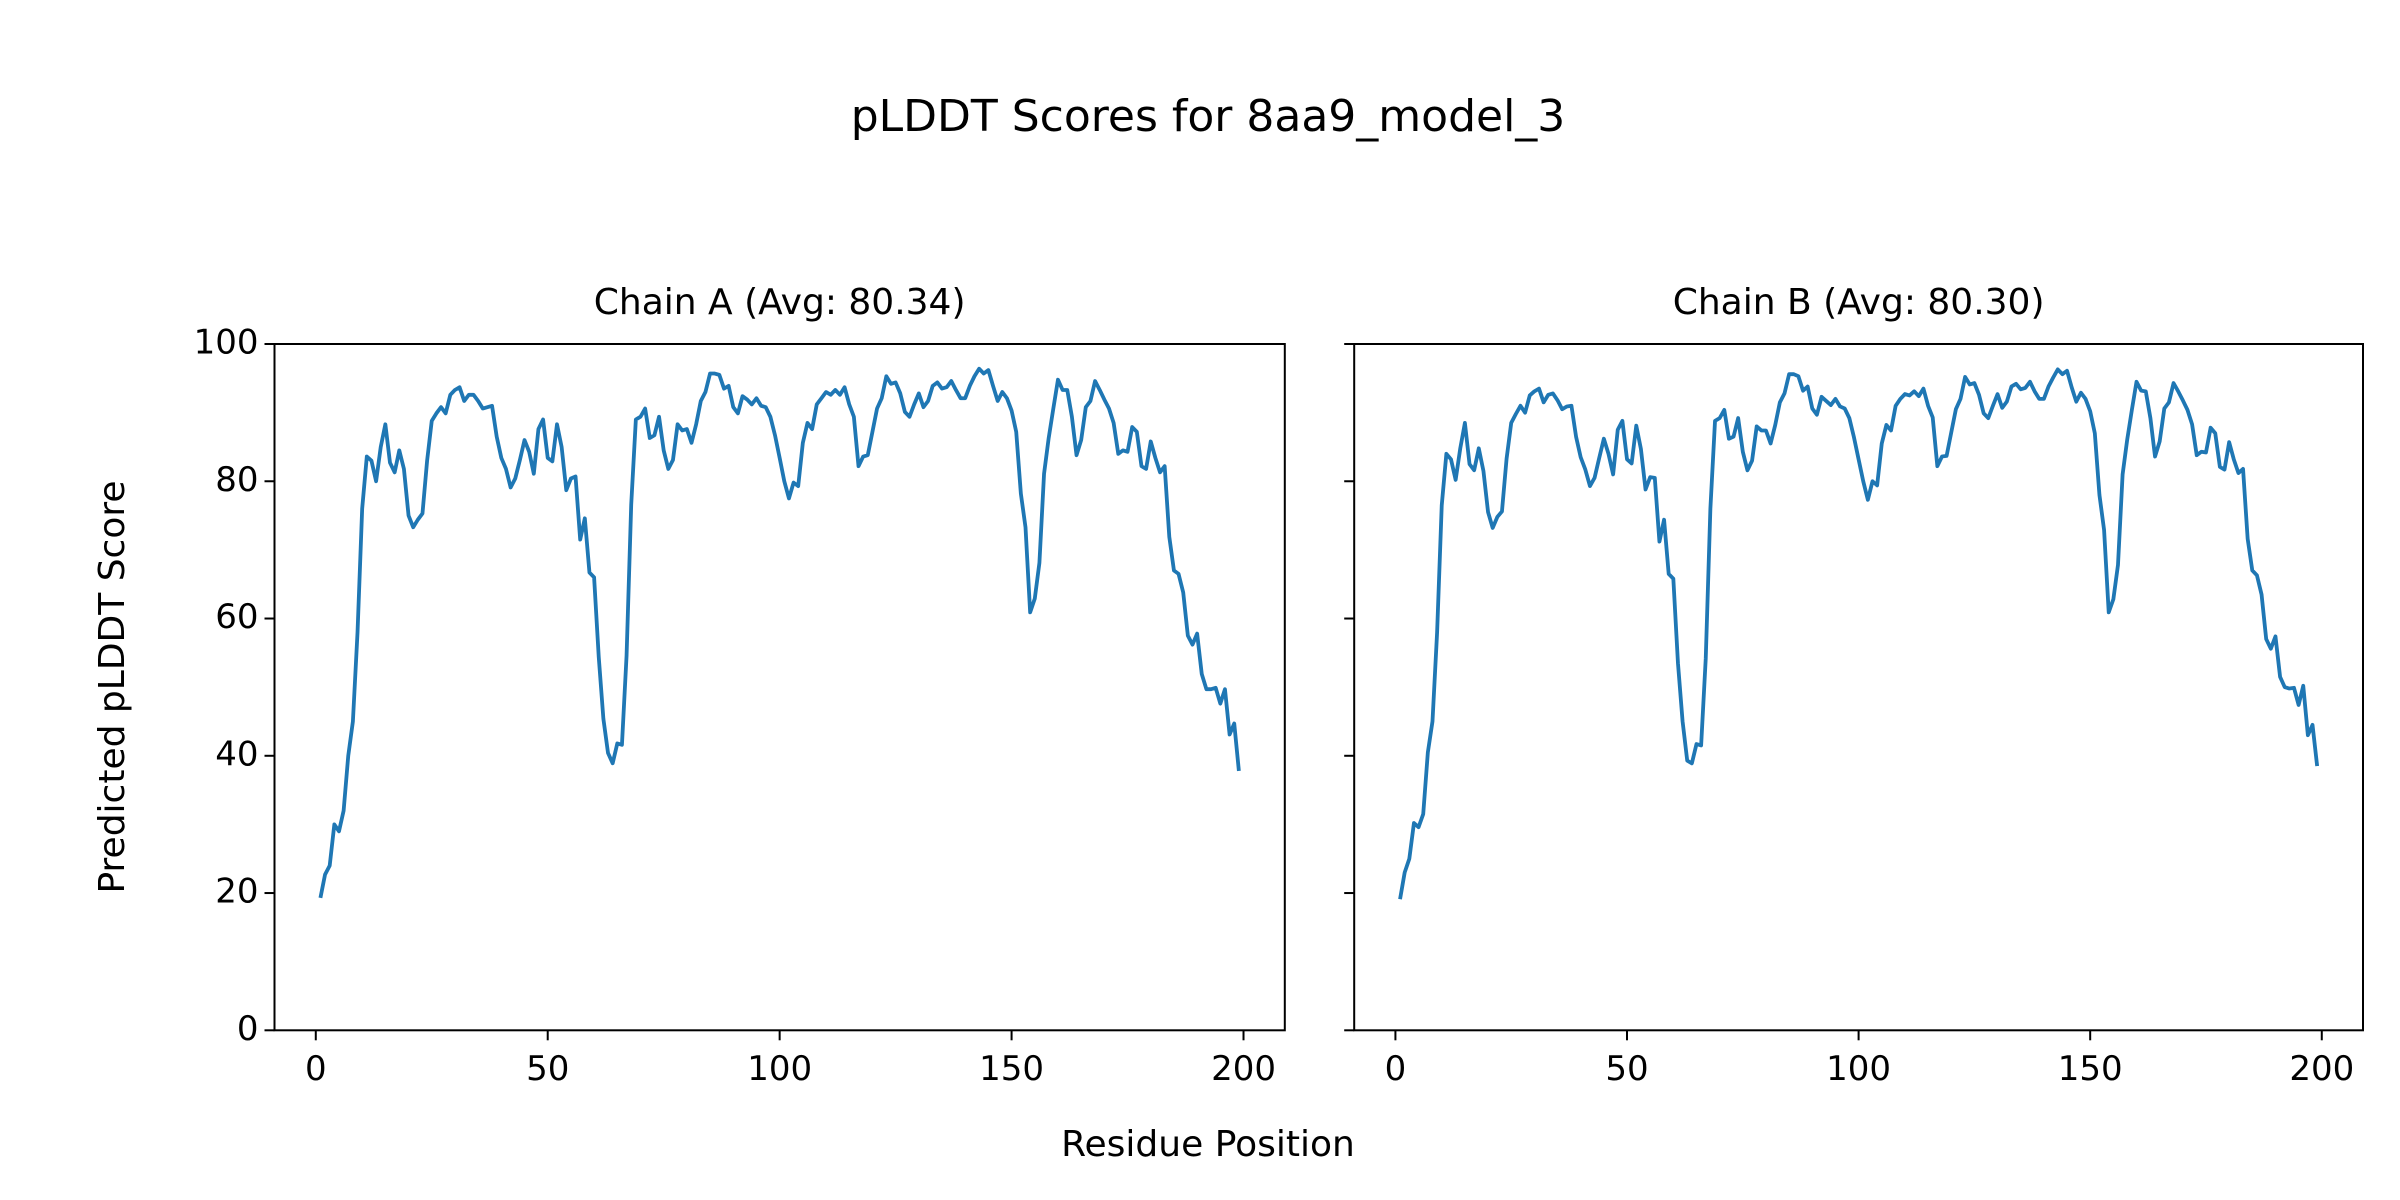  Describe the element at coordinates (112, 686) in the screenshot. I see `y-axis-label: Predicted pLDDT Score` at that location.